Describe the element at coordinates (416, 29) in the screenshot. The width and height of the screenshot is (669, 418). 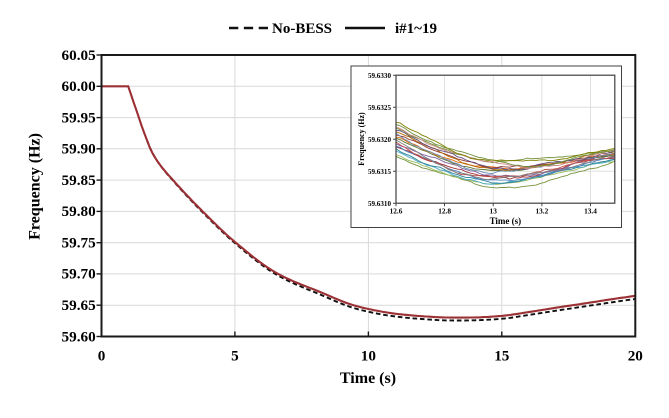
I see `svg-text: i#1~19` at that location.